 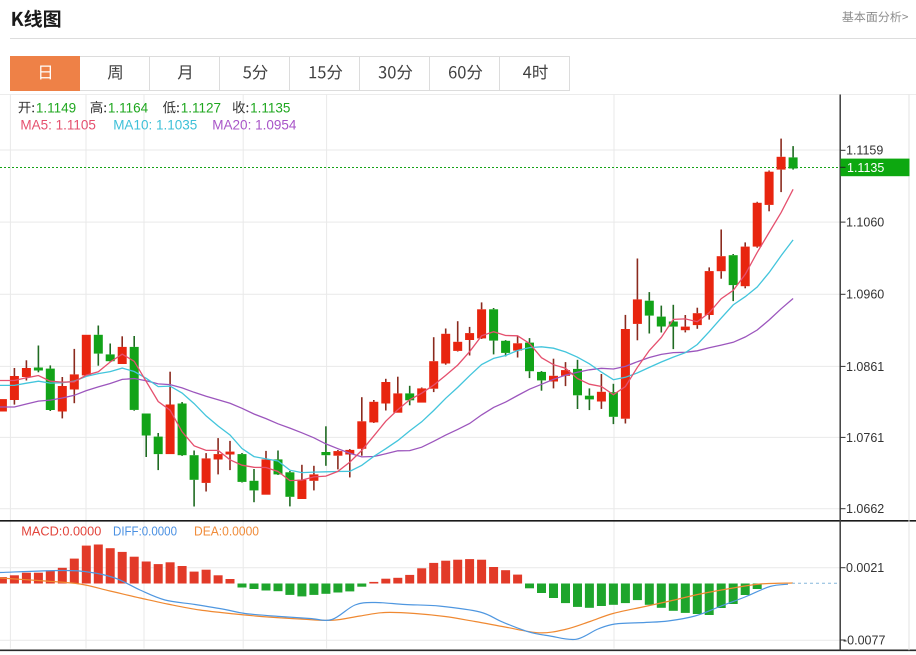 I want to click on svg-text: 1.0662, so click(x=865, y=509).